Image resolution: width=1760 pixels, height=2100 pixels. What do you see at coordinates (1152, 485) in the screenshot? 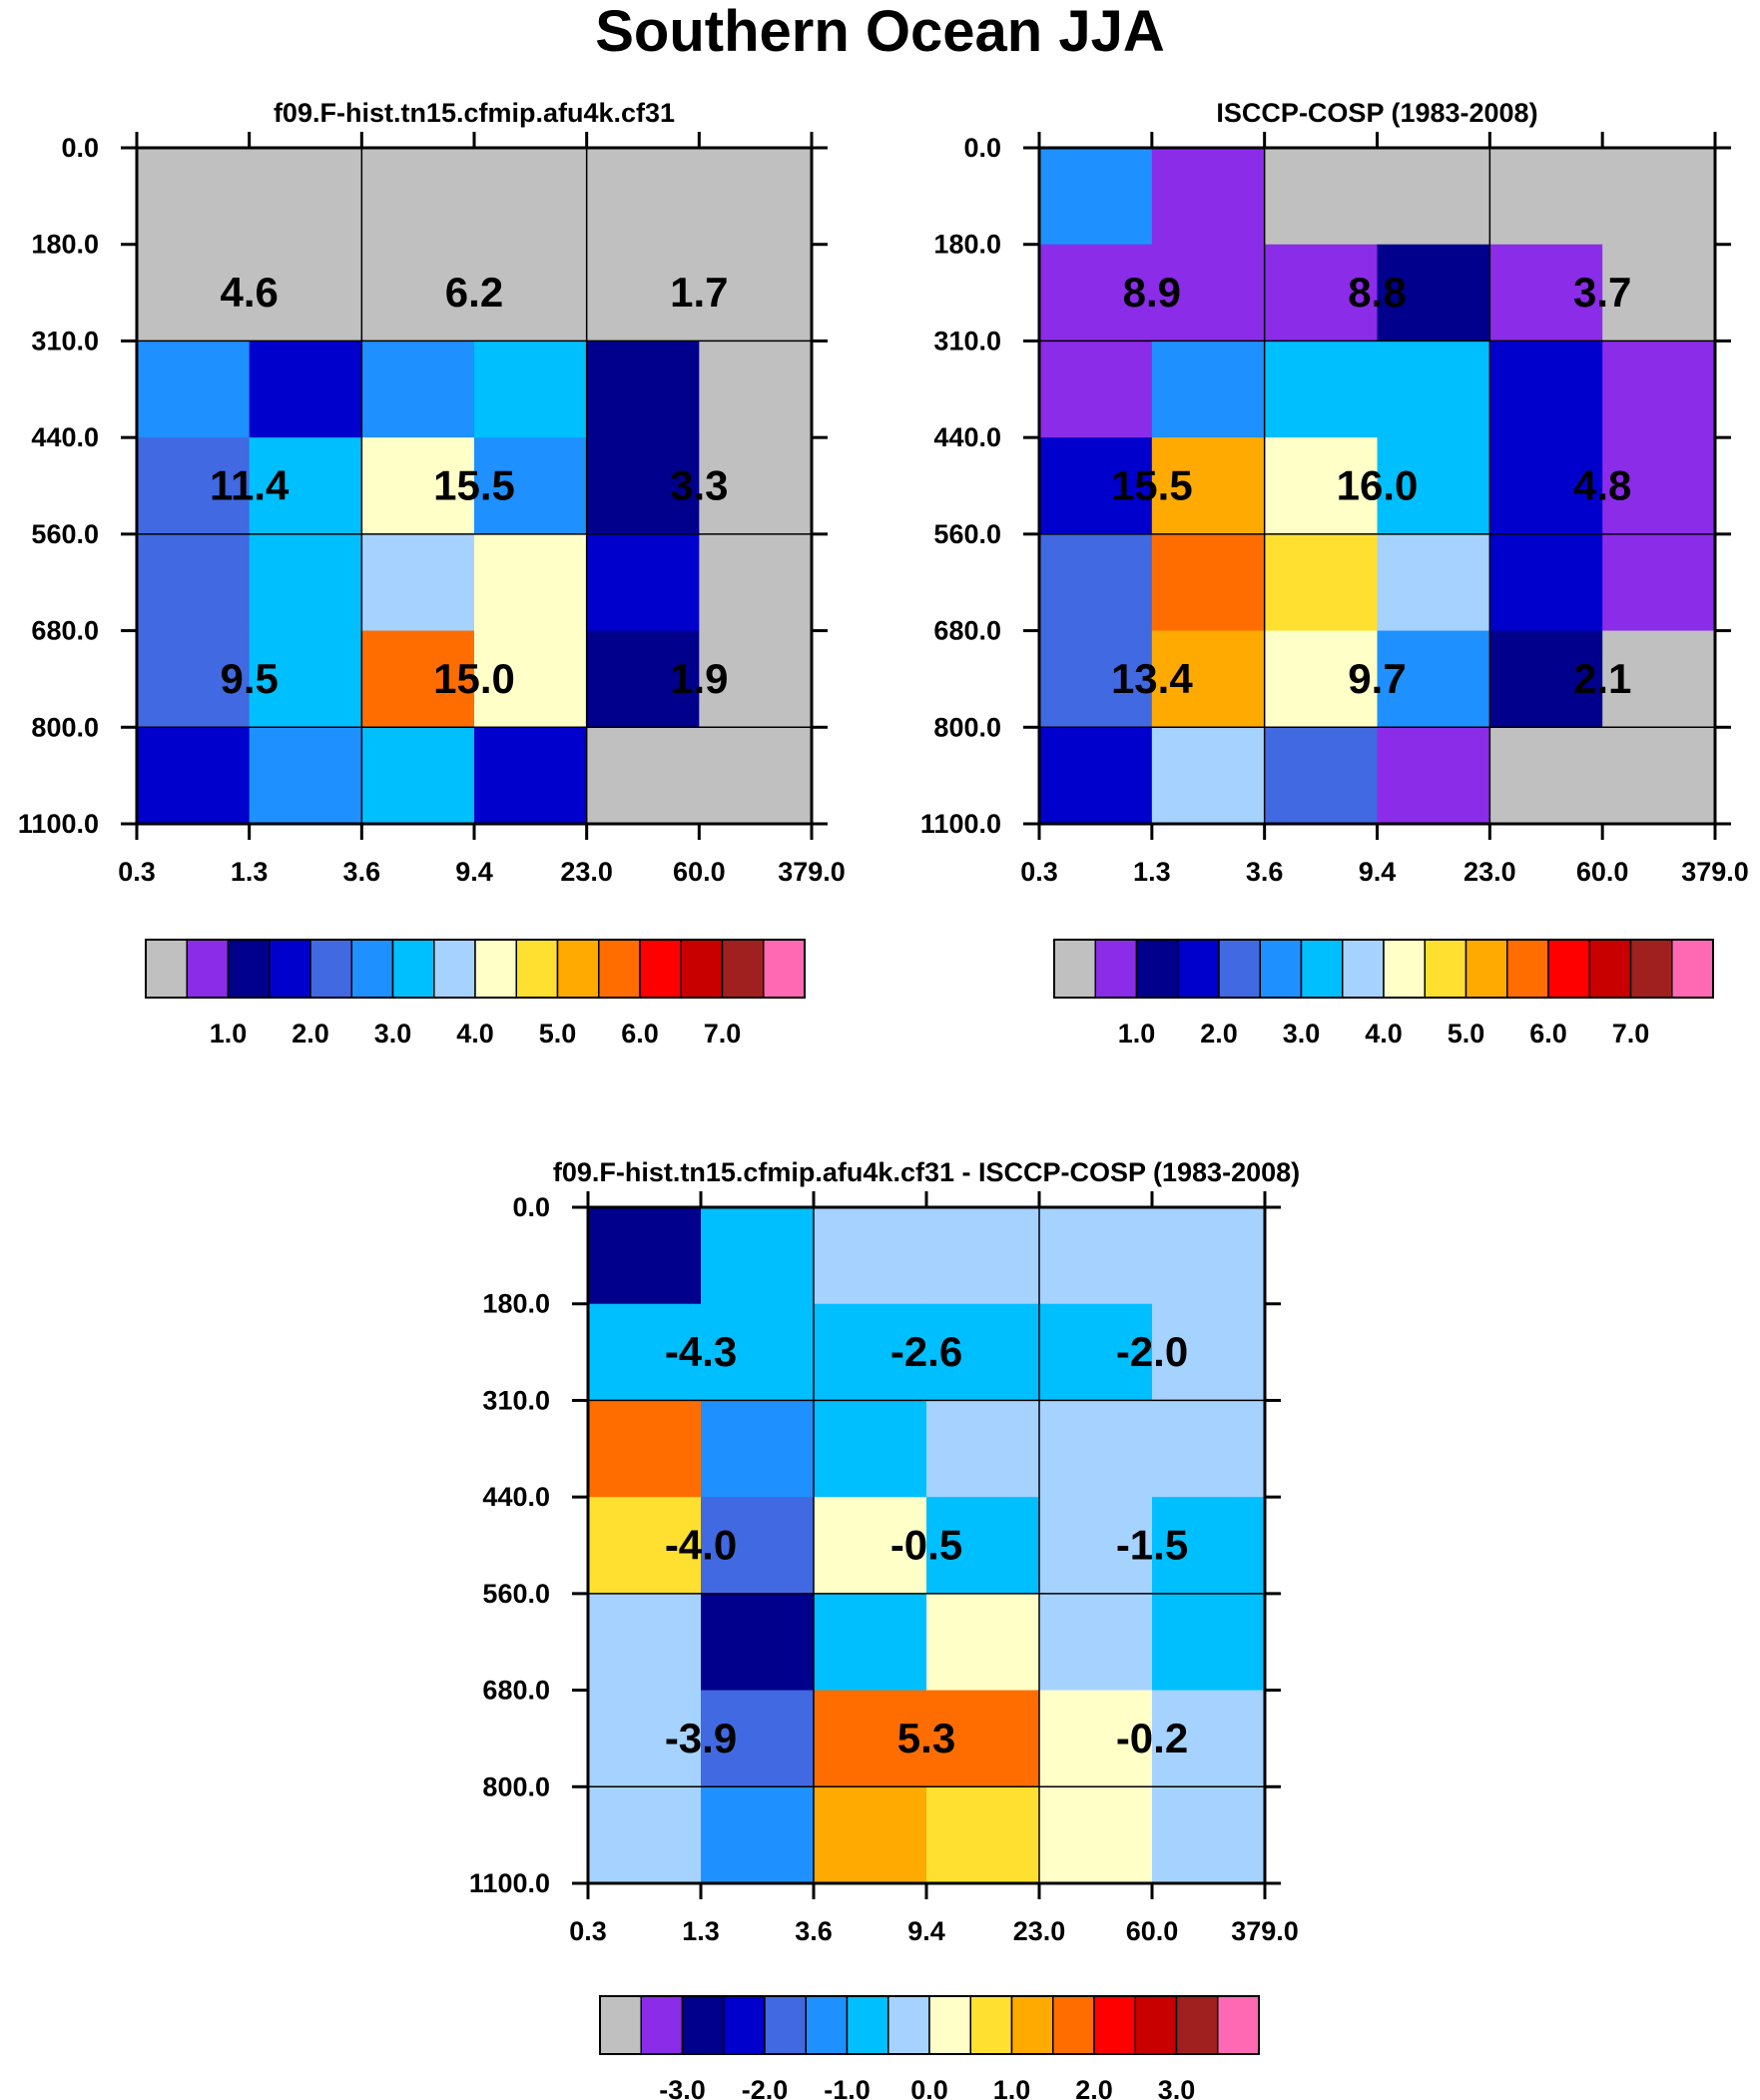
I see `group-value-label: 15.5` at bounding box center [1152, 485].